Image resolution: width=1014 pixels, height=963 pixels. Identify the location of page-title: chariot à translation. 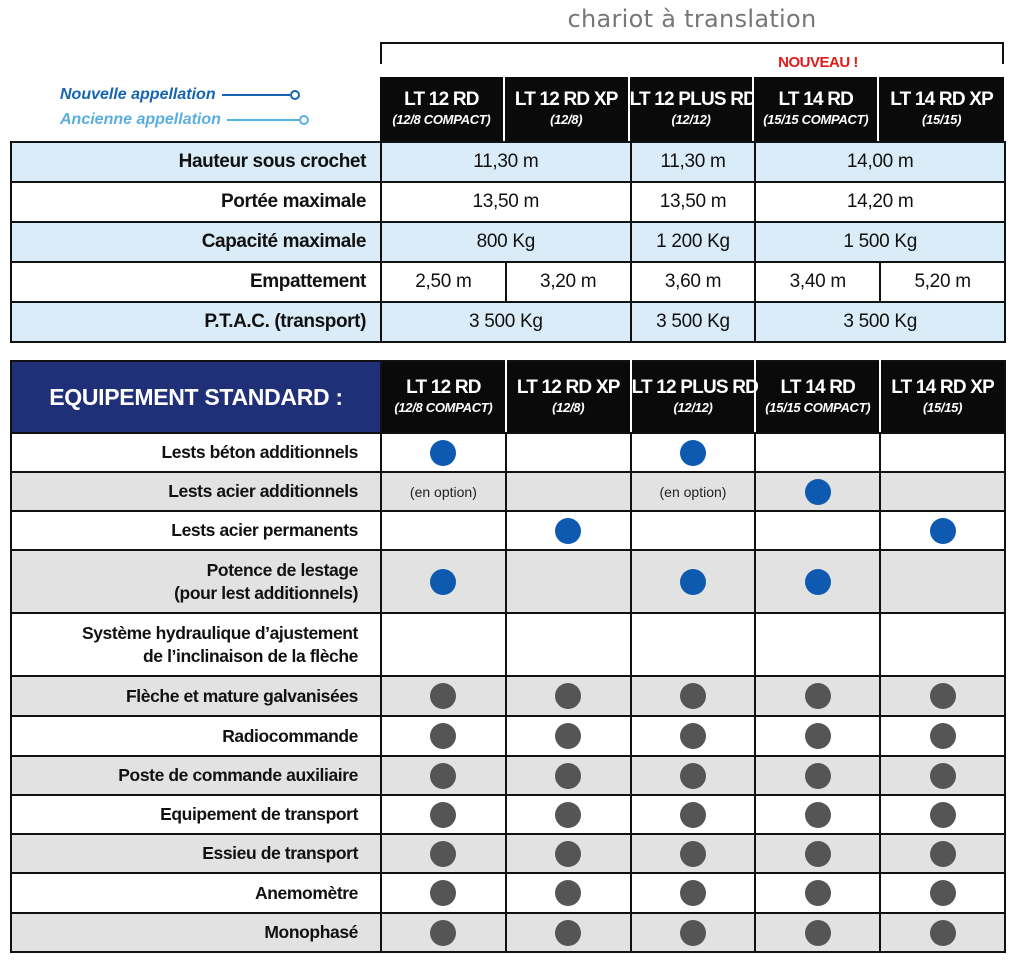
(692, 19).